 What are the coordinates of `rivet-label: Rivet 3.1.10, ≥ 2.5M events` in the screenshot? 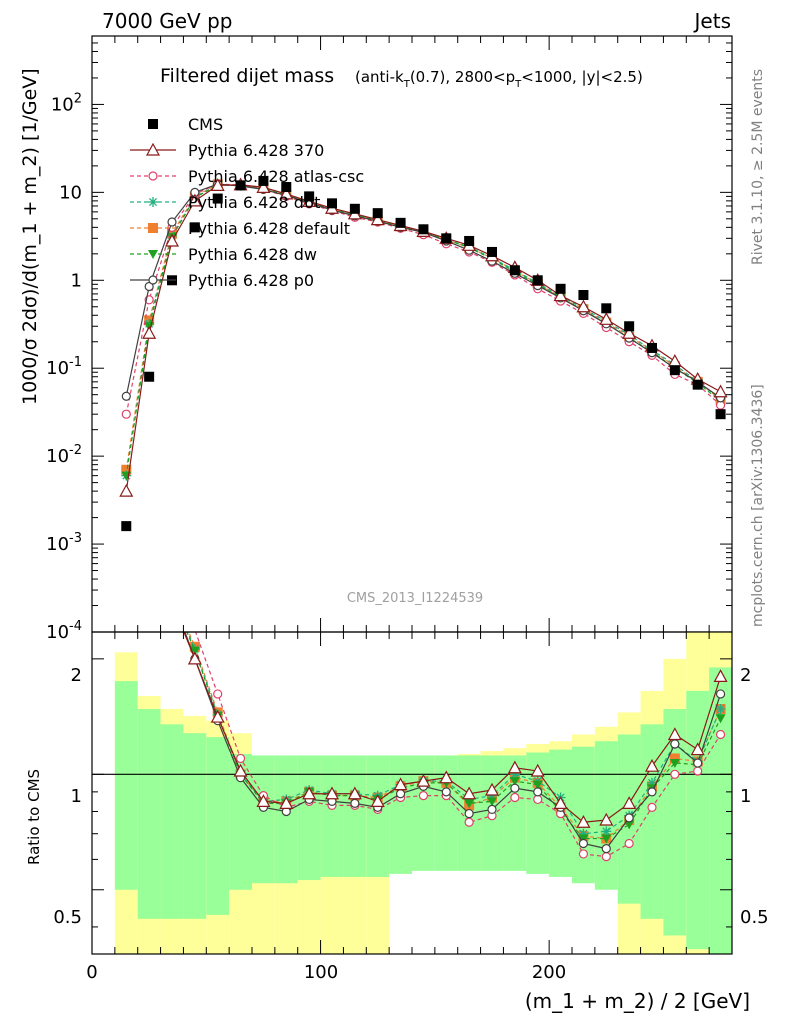 It's located at (758, 167).